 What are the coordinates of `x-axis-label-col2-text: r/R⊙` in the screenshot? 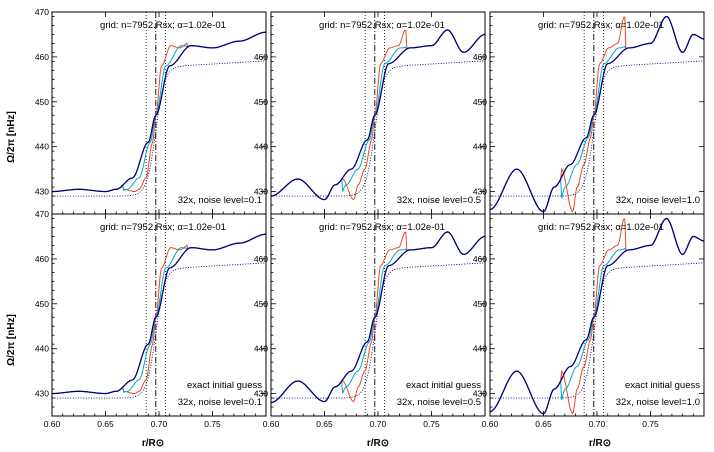 It's located at (378, 443).